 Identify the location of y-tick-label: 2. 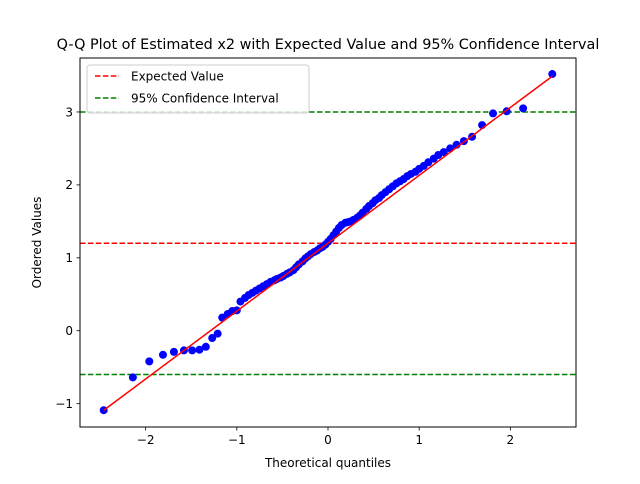
(69, 185).